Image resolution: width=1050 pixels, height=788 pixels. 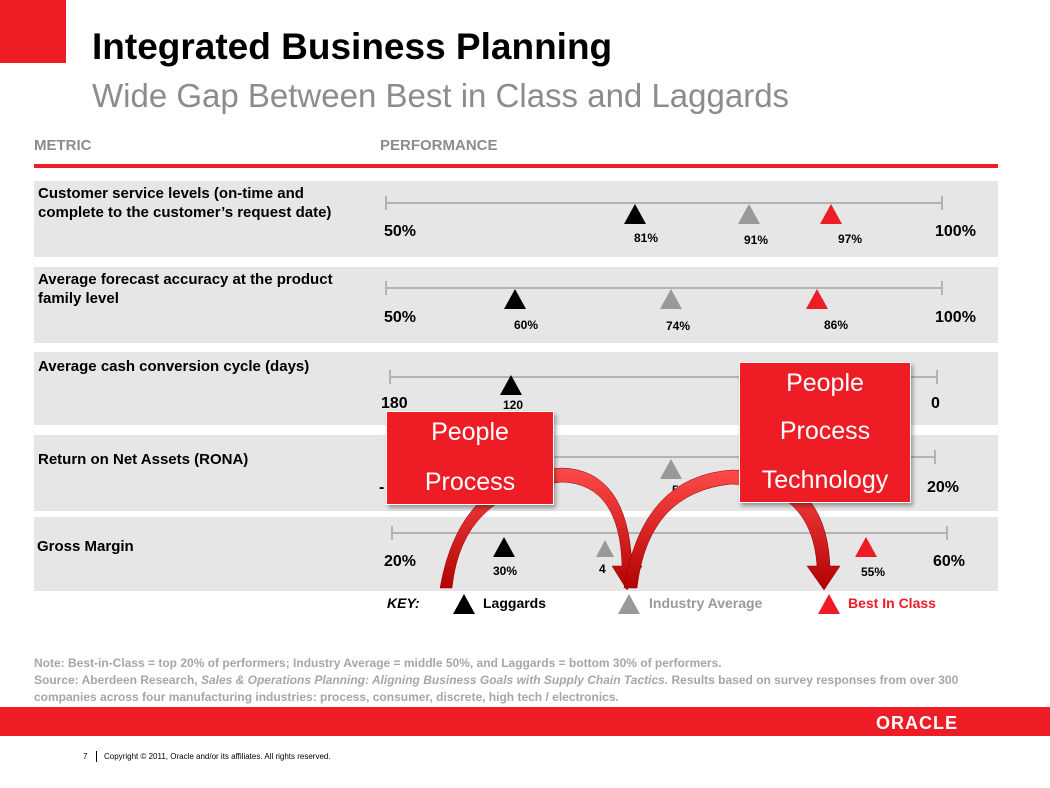 I want to click on callout-people-process: People Process, so click(x=470, y=458).